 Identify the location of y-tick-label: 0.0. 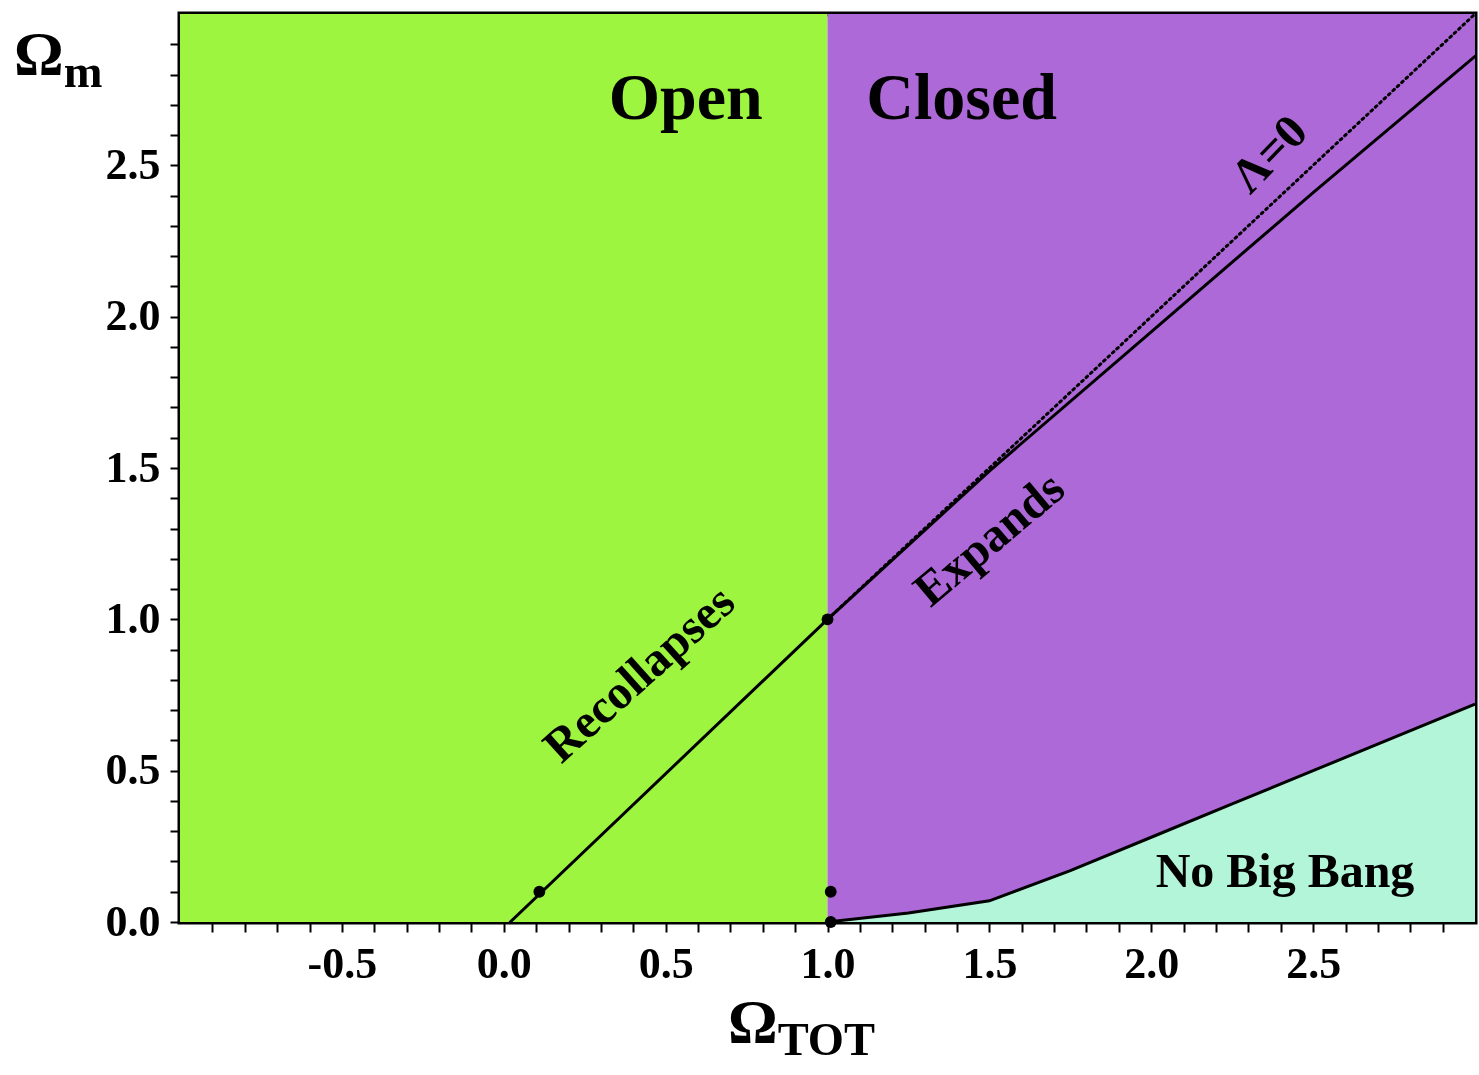
(133, 921).